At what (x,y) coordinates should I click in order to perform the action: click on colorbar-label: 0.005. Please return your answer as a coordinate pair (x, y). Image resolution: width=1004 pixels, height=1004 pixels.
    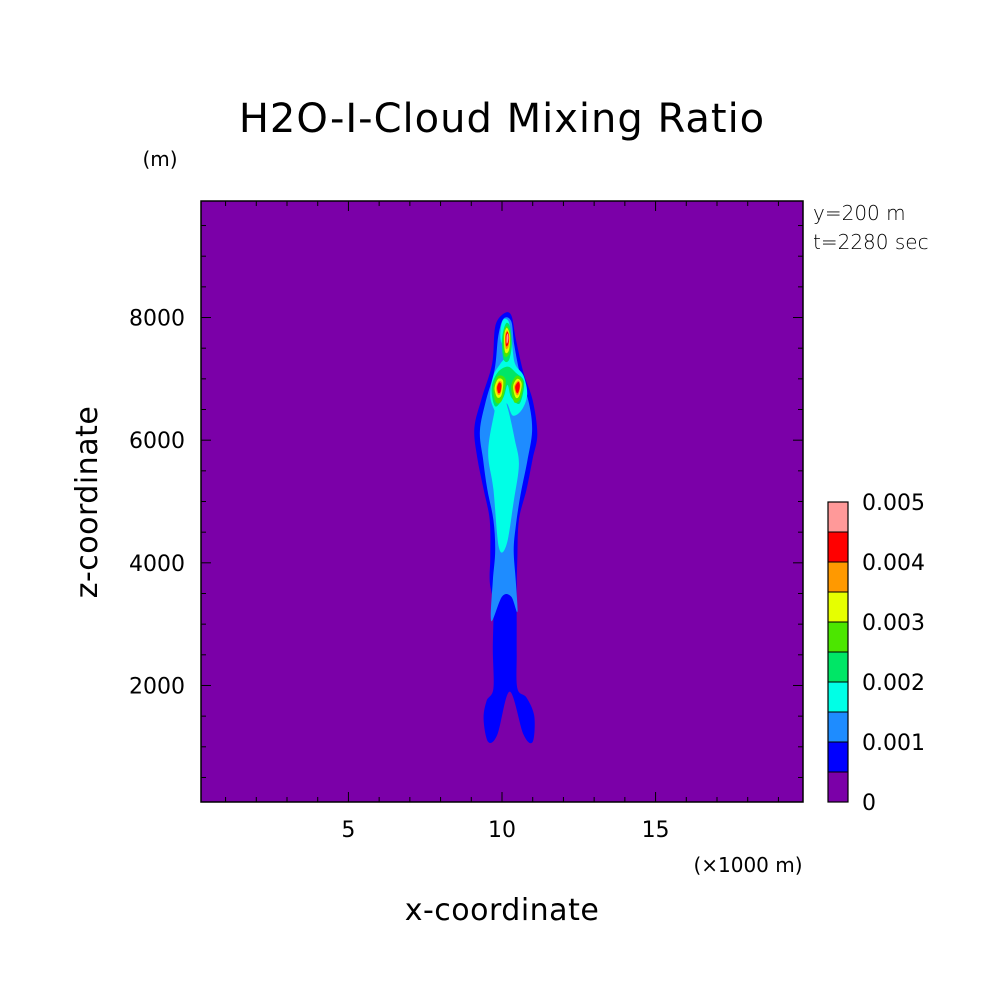
    Looking at the image, I should click on (893, 503).